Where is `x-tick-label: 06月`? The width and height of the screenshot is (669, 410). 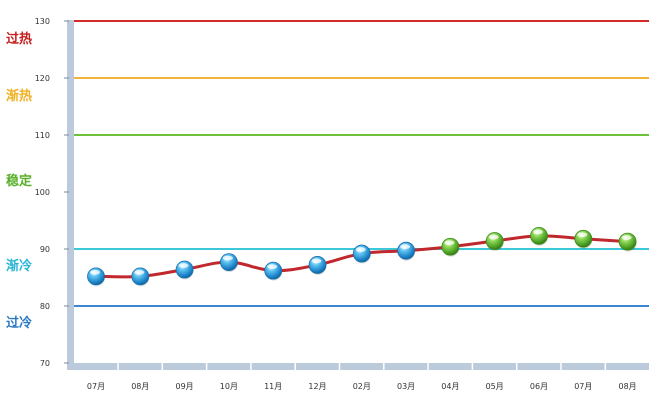
x-tick-label: 06月 is located at coordinates (539, 386).